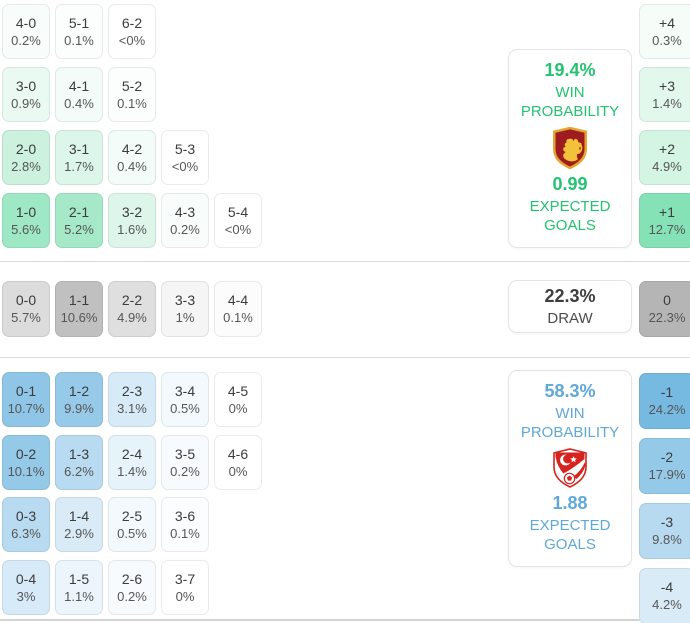 The height and width of the screenshot is (623, 690). I want to click on cell-score-label: +4, so click(667, 22).